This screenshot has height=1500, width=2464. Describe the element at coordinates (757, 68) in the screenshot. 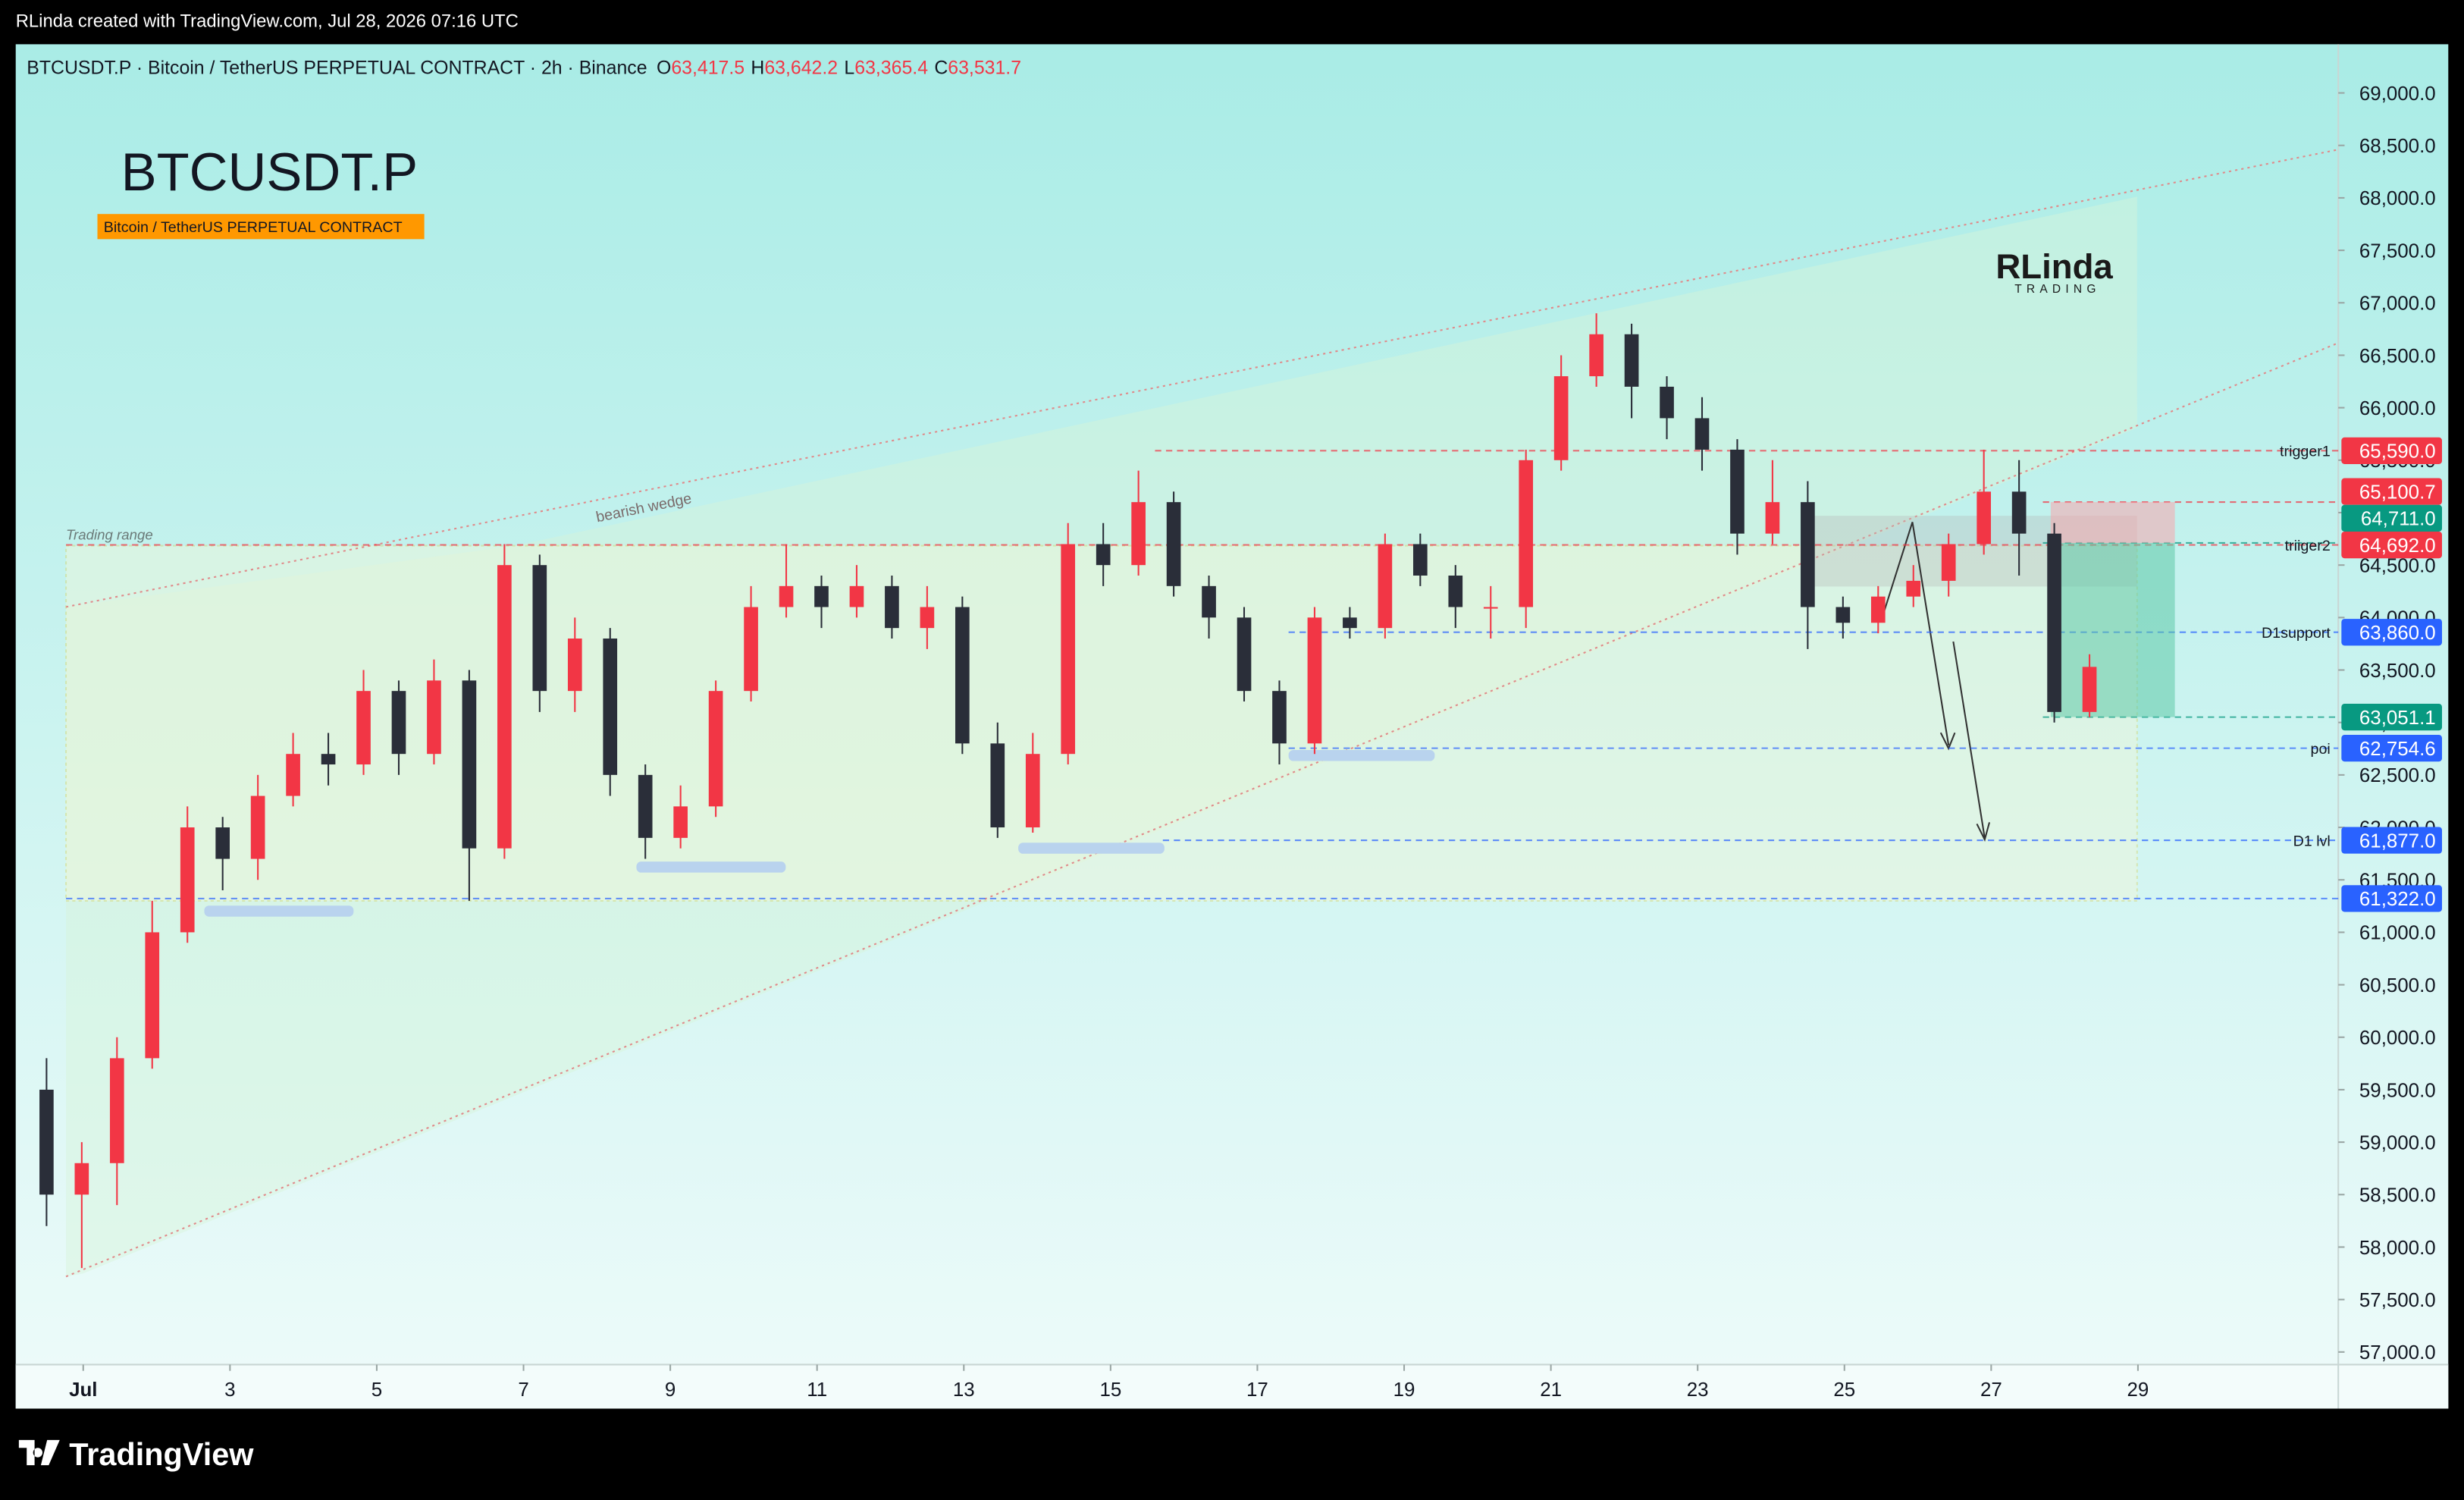

I see `ohlc-key: H` at that location.